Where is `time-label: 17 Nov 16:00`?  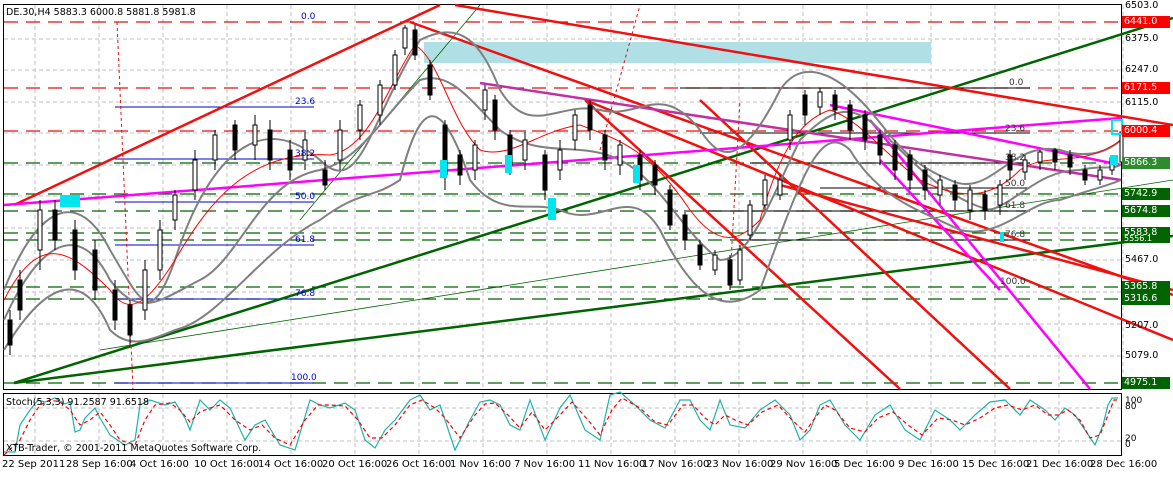 time-label: 17 Nov 16:00 is located at coordinates (676, 464).